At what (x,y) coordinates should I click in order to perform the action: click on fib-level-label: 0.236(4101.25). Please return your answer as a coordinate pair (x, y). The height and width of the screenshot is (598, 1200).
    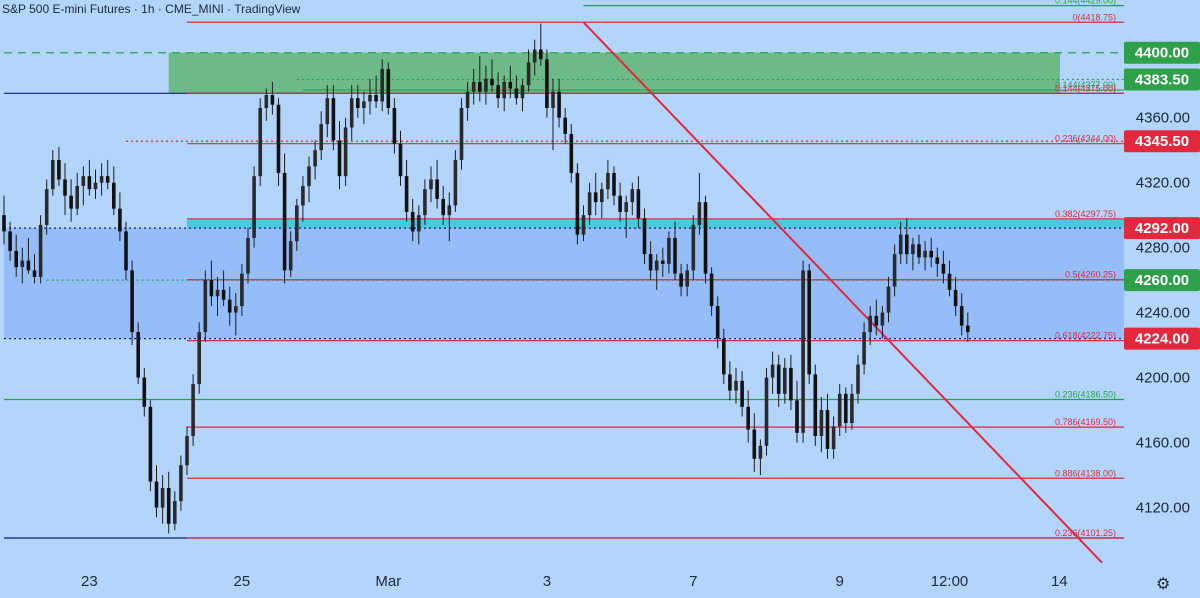
    Looking at the image, I should click on (1085, 533).